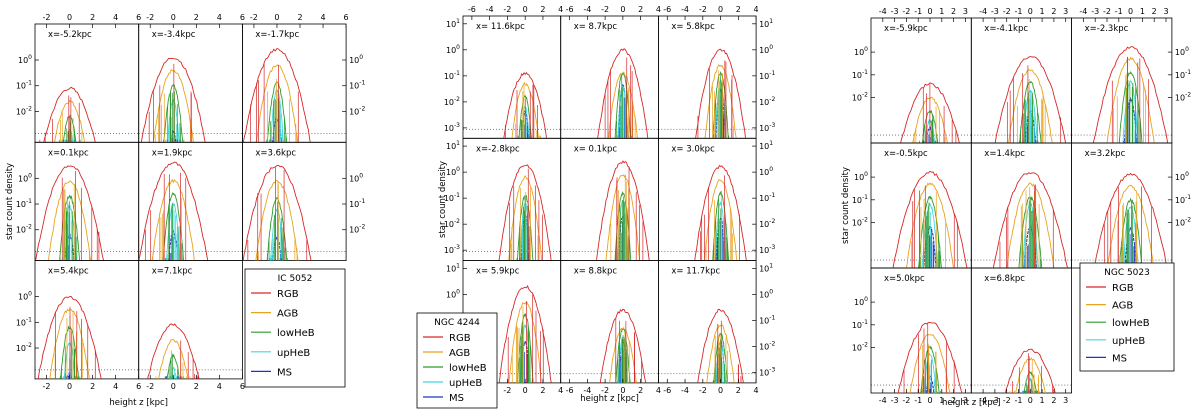  Describe the element at coordinates (1127, 273) in the screenshot. I see `legend-title: NGC 5023` at that location.